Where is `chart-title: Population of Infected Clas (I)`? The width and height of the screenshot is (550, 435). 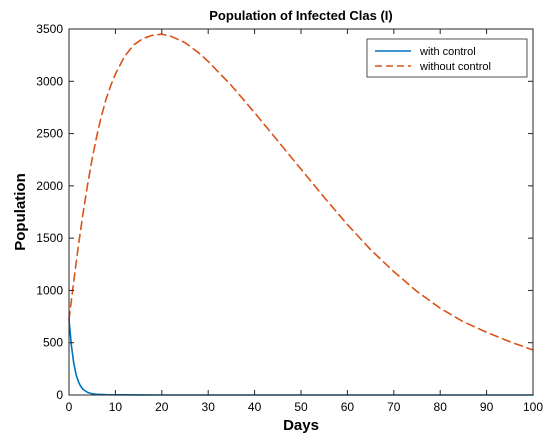 chart-title: Population of Infected Clas (I) is located at coordinates (300, 15).